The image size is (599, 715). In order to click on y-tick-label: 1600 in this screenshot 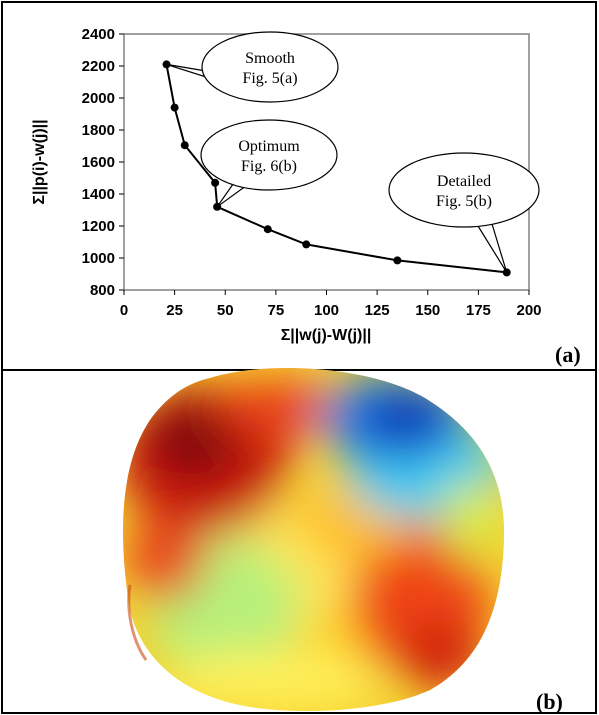, I will do `click(98, 162)`.